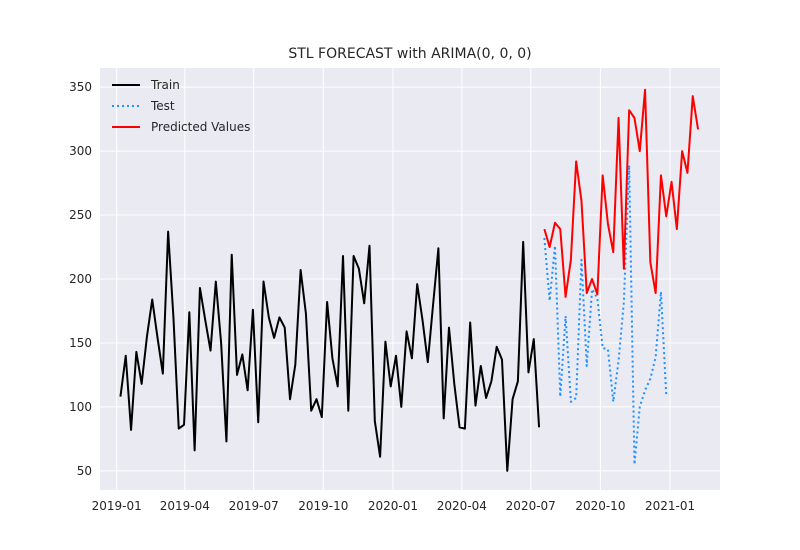  I want to click on x-tick-label: 2020-07, so click(531, 506).